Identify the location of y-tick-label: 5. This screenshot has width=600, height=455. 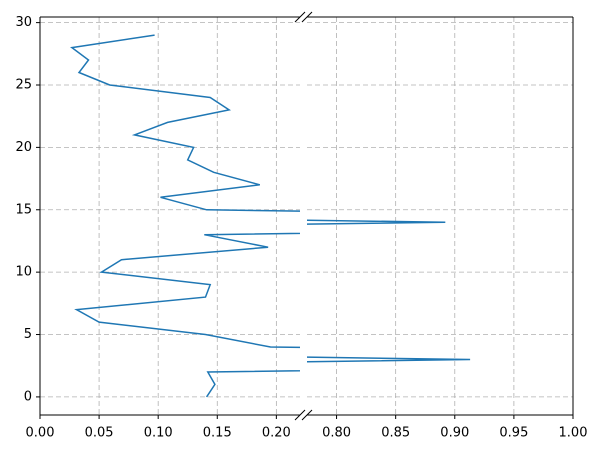
(28, 334).